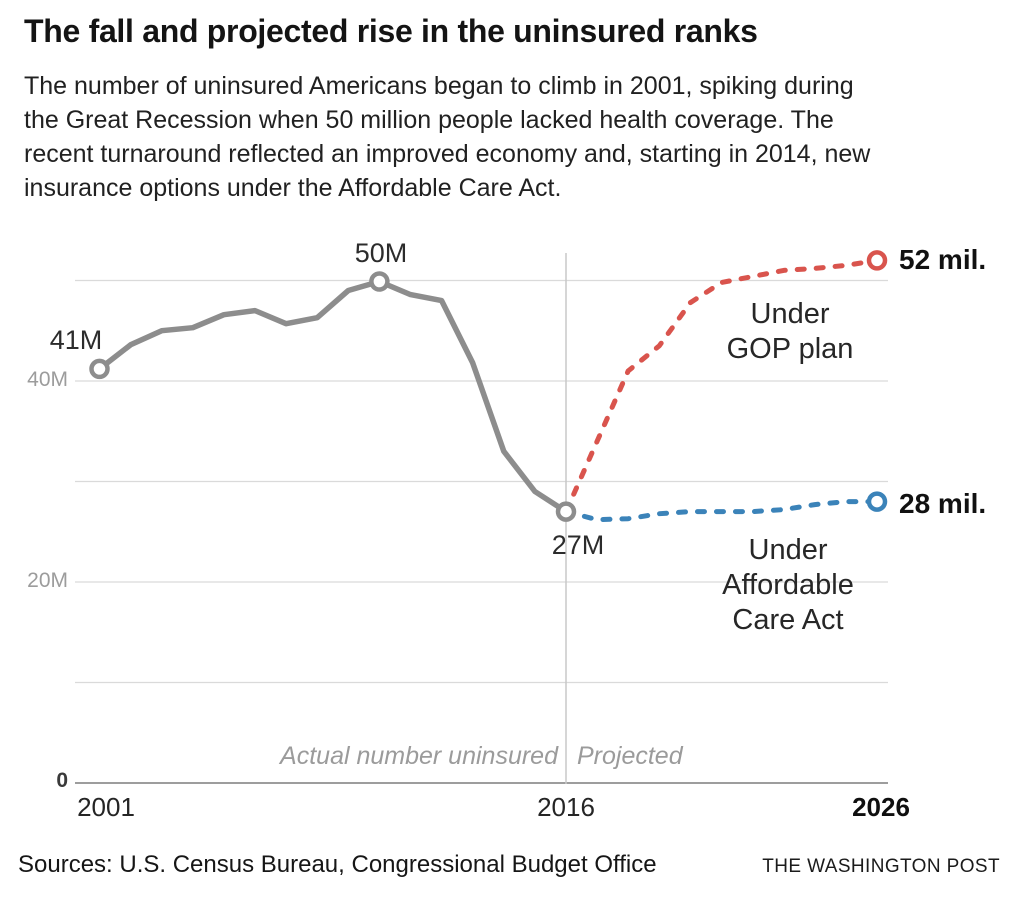  What do you see at coordinates (381, 253) in the screenshot?
I see `annotation-50m: 50M` at bounding box center [381, 253].